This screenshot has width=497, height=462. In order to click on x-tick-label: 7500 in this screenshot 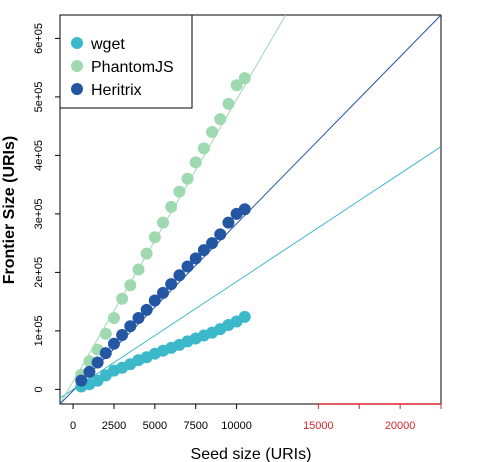, I will do `click(195, 426)`.